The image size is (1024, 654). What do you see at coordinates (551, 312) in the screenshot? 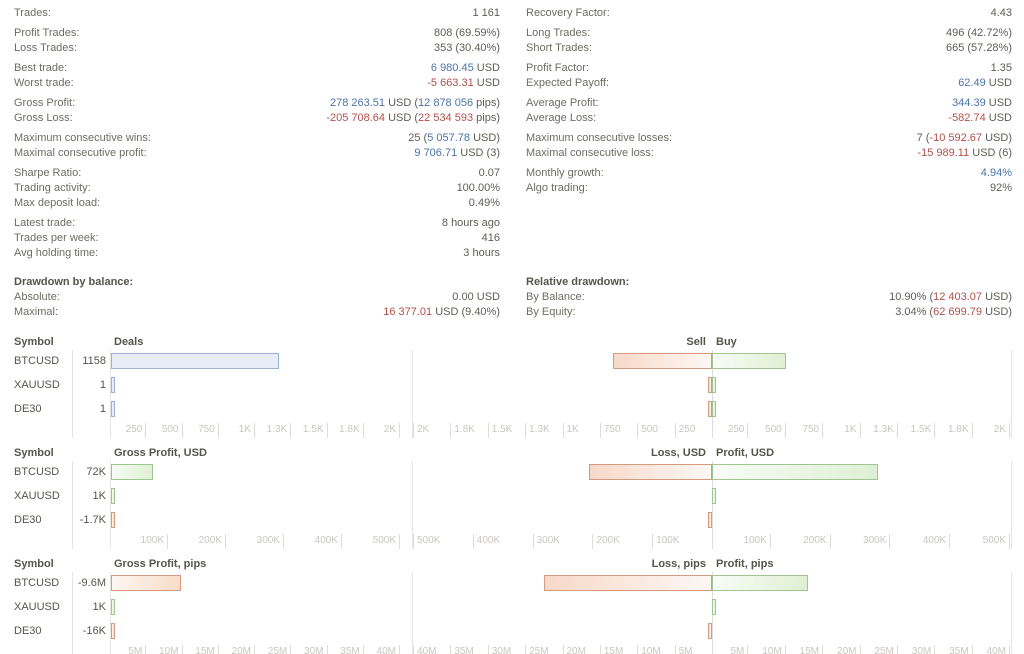
I see `stat-label: By Equity:` at bounding box center [551, 312].